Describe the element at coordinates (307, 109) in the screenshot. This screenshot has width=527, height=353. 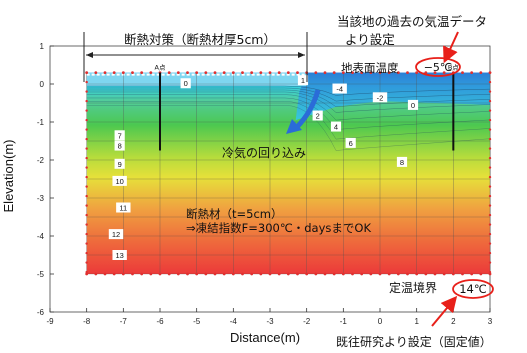
I see `cold-air-arrow` at that location.